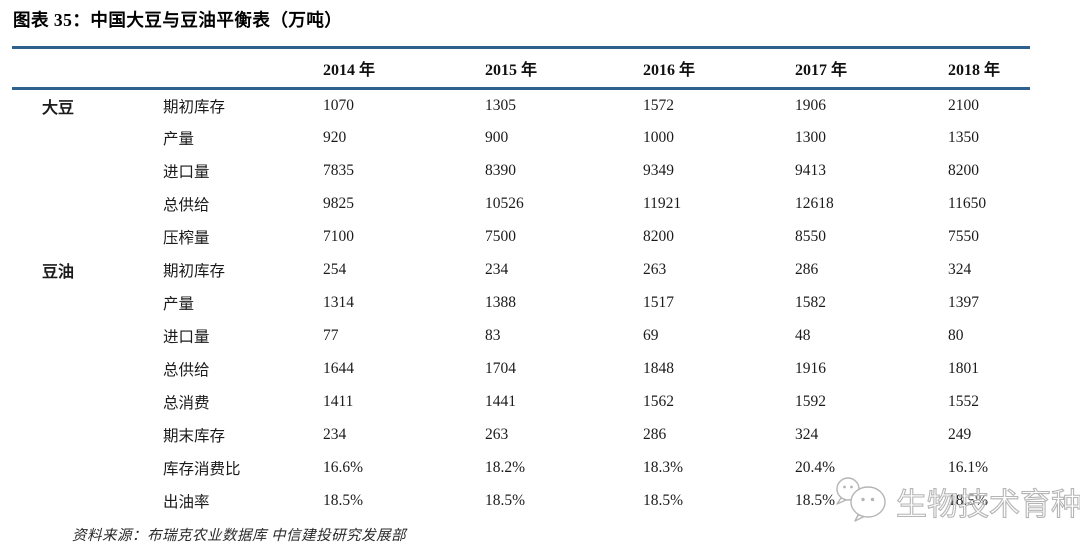  Describe the element at coordinates (58, 272) in the screenshot. I see `category-label: 豆油` at that location.